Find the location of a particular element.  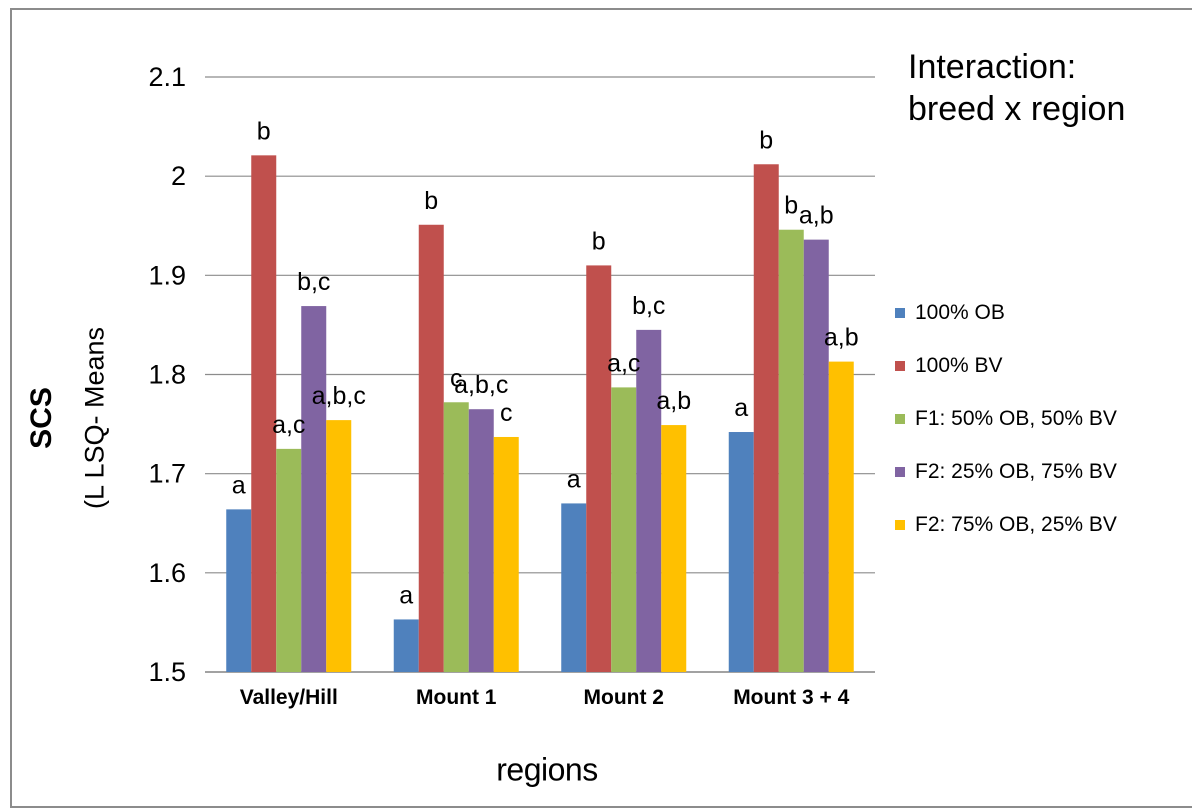

x-tick-label: Valley/Hill is located at coordinates (289, 697).